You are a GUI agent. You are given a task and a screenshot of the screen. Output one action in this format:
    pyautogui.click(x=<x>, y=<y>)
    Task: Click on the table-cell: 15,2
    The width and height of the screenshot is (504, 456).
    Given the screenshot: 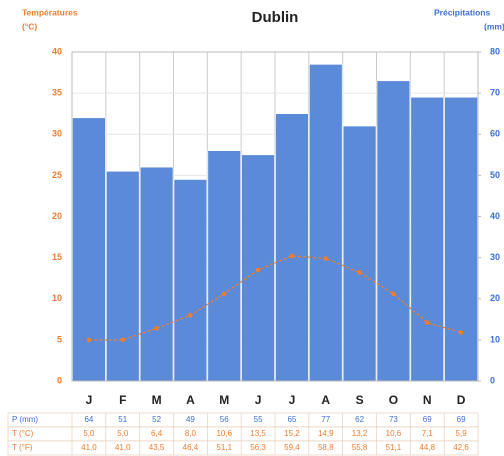 What is the action you would take?
    pyautogui.click(x=292, y=433)
    